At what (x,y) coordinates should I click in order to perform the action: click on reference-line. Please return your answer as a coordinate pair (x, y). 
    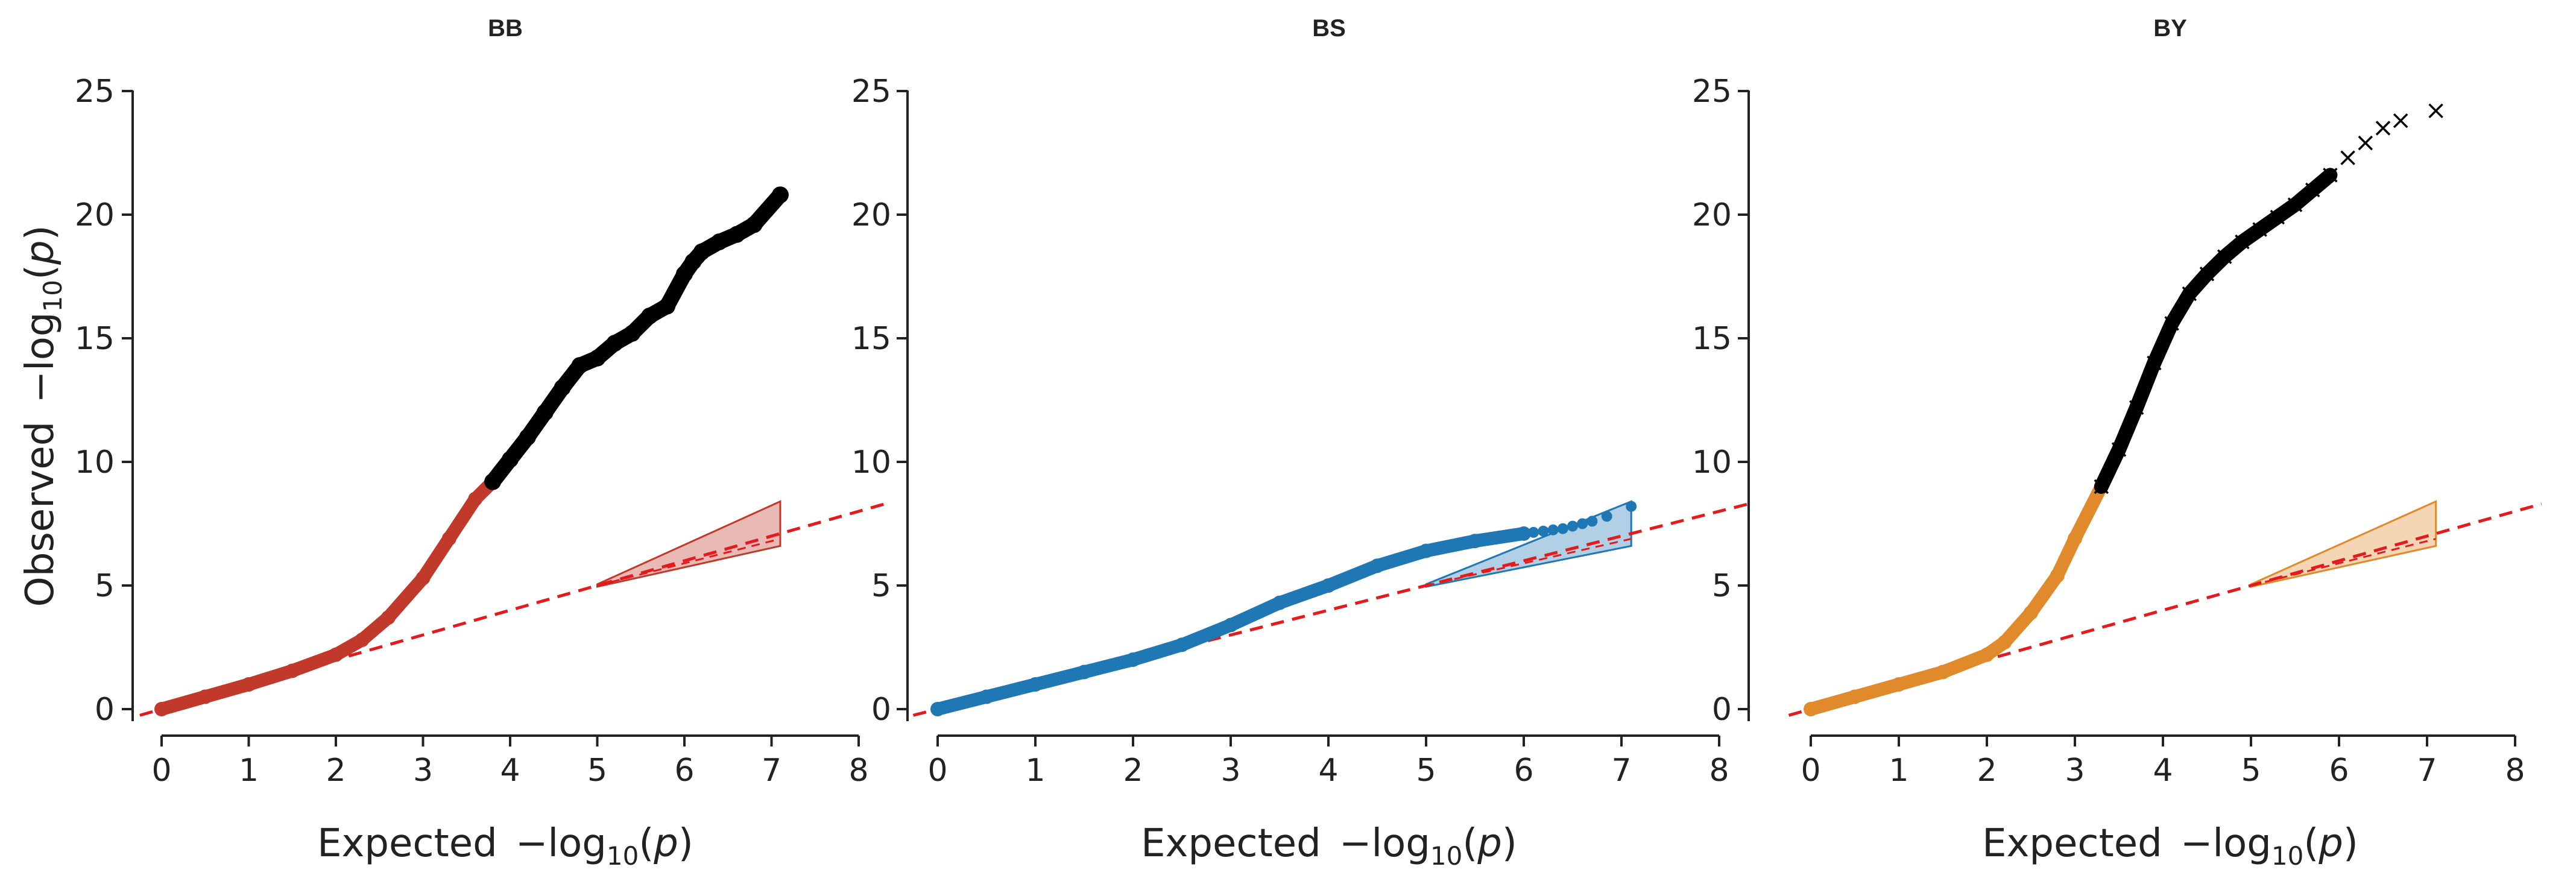
    Looking at the image, I should click on (1330, 609).